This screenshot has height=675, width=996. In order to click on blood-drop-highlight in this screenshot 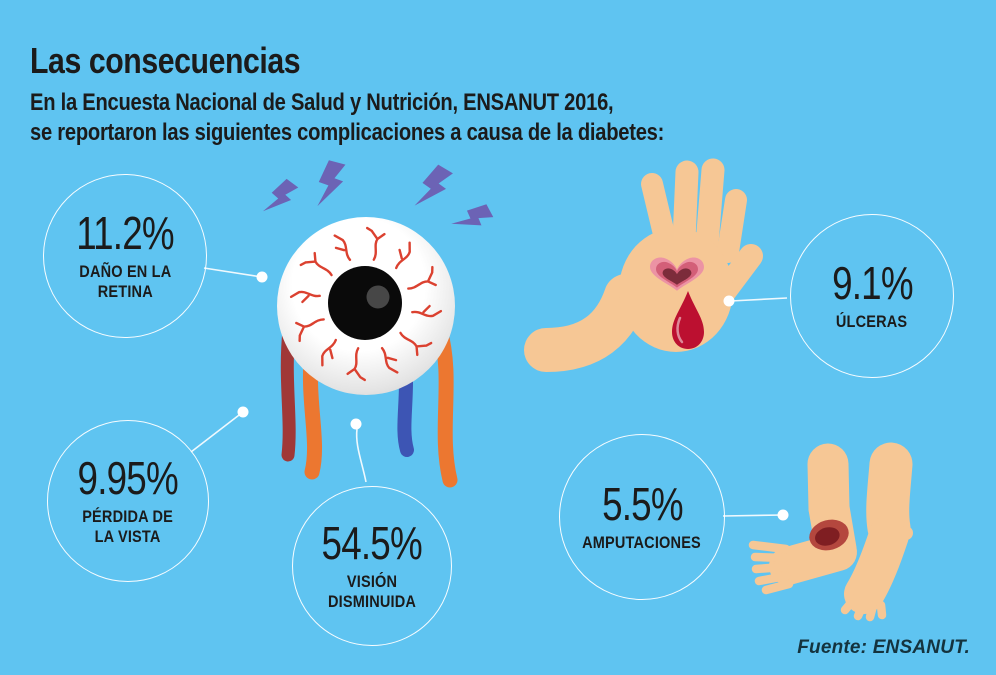, I will do `click(680, 330)`.